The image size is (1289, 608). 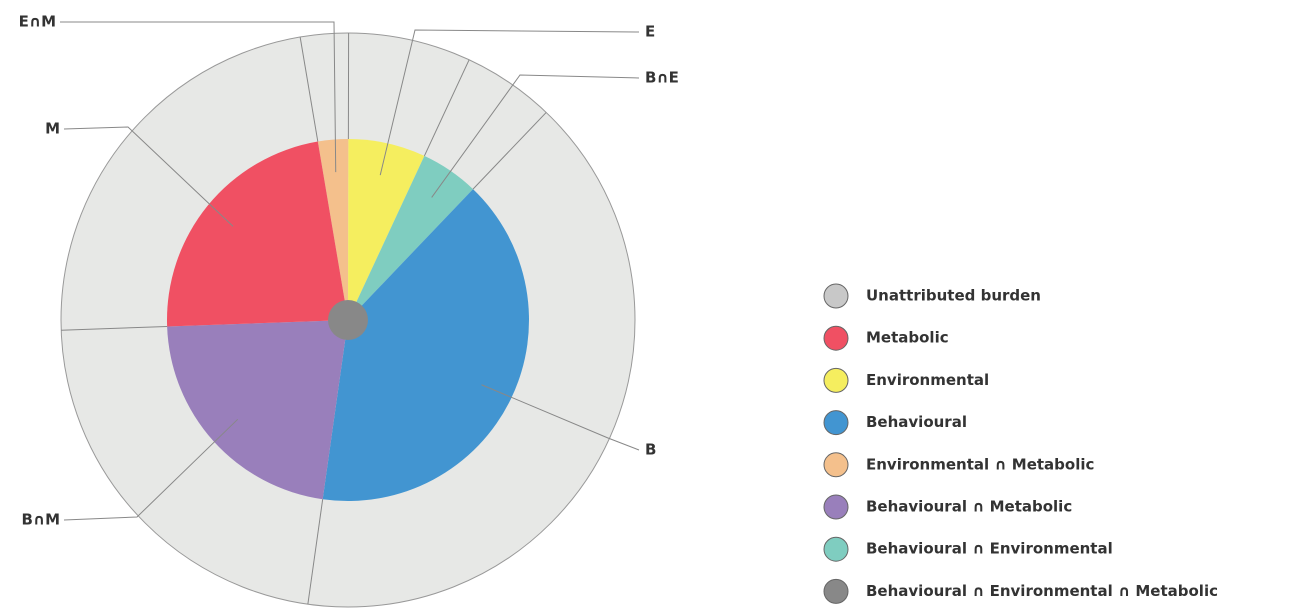 What do you see at coordinates (52, 129) in the screenshot?
I see `slice-label: M` at bounding box center [52, 129].